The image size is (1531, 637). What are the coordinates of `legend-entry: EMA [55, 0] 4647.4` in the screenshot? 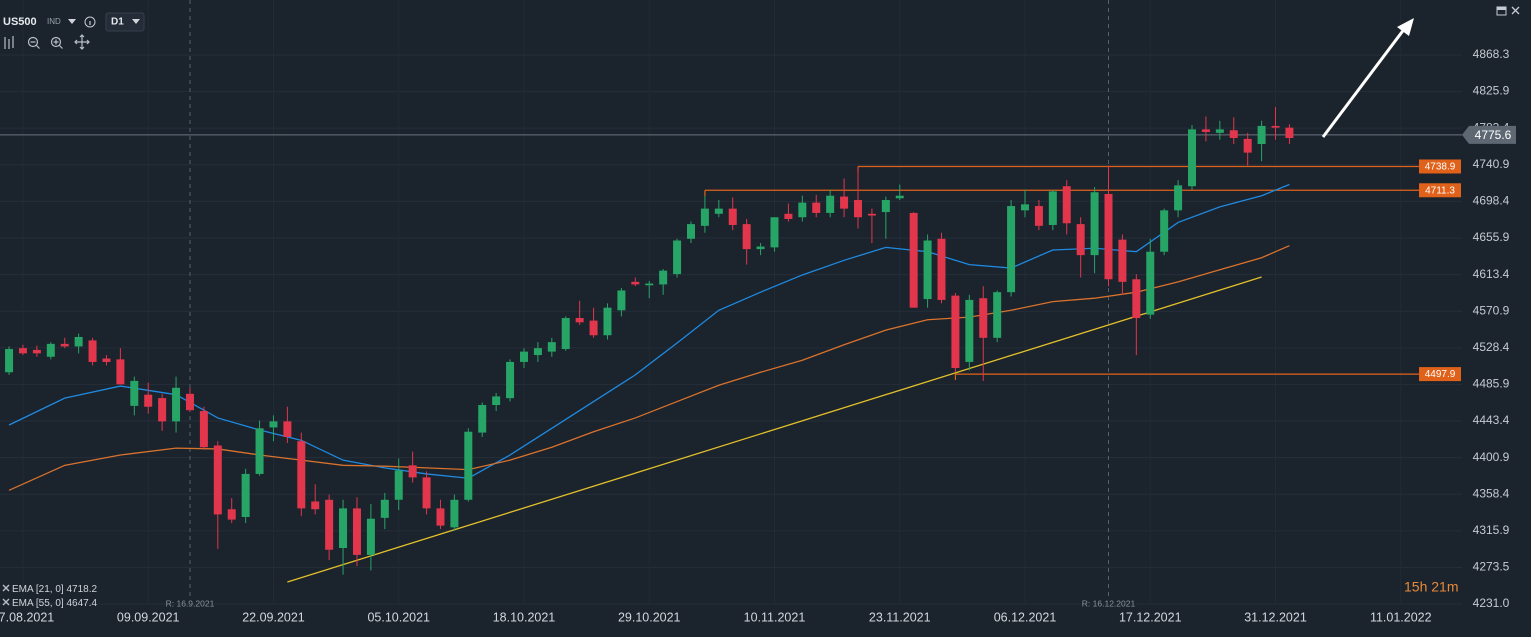 It's located at (55, 603).